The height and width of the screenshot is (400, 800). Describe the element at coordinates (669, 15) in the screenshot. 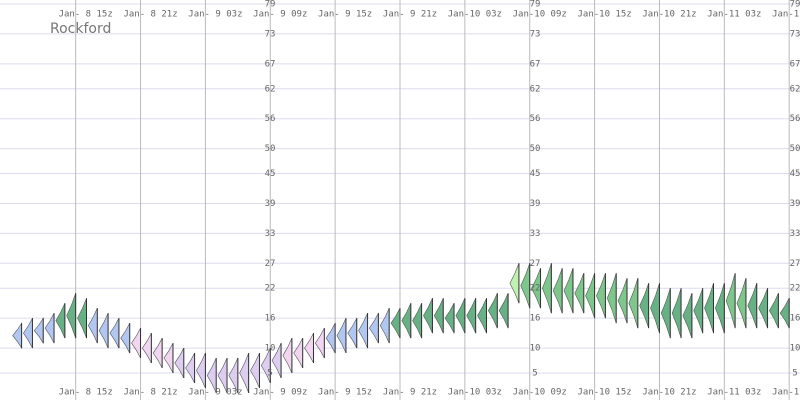

I see `x-tick-label: Jan-10 21z` at that location.